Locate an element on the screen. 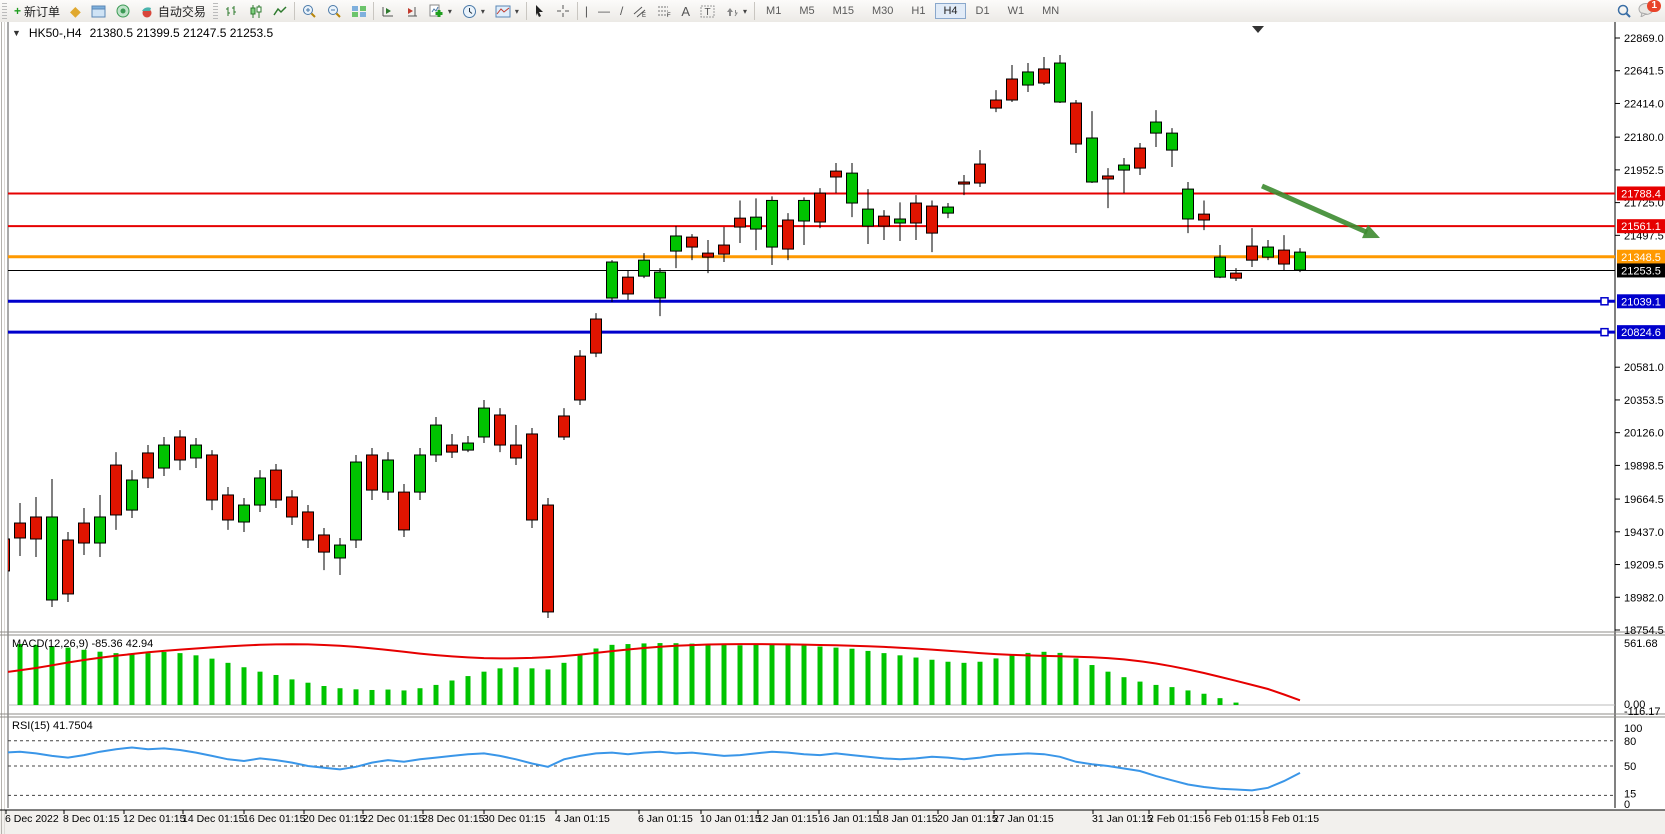  timeframe-M5: M5 is located at coordinates (807, 11).